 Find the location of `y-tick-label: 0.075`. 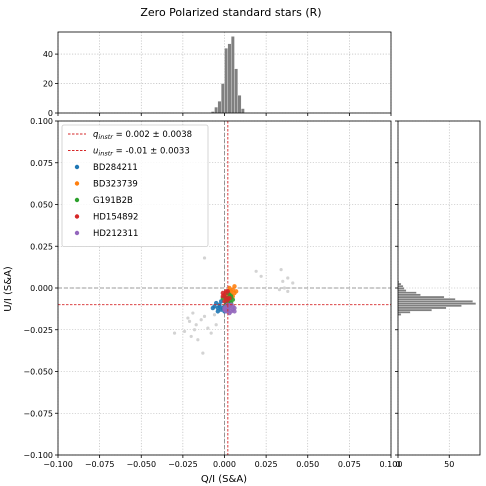

y-tick-label: 0.075 is located at coordinates (41, 163).